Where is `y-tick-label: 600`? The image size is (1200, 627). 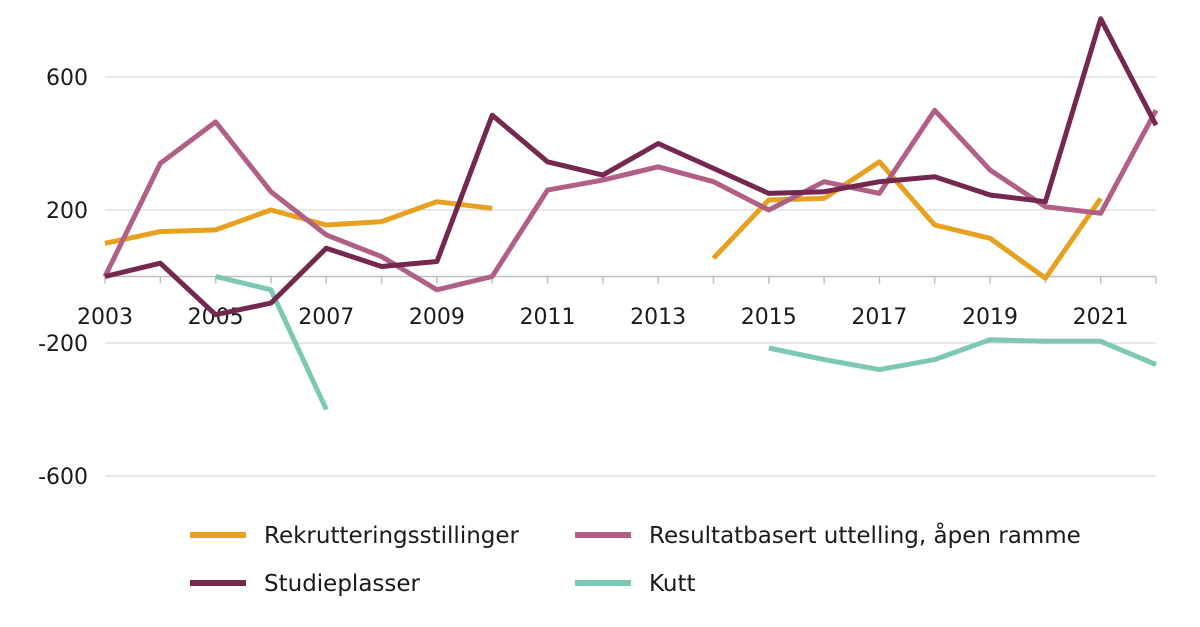
y-tick-label: 600 is located at coordinates (67, 78).